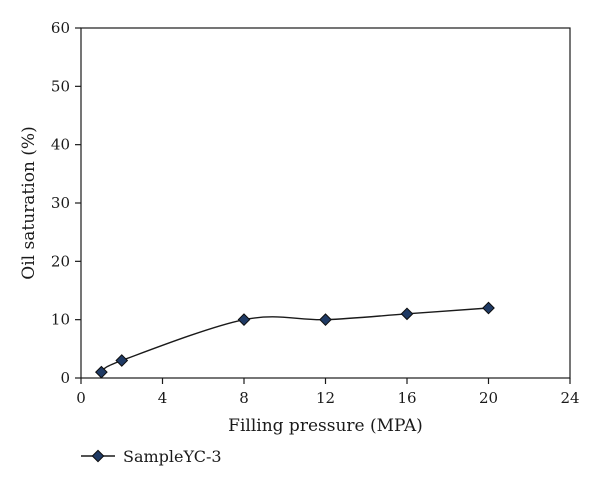  What do you see at coordinates (65, 378) in the screenshot?
I see `y-tick-label: 0` at bounding box center [65, 378].